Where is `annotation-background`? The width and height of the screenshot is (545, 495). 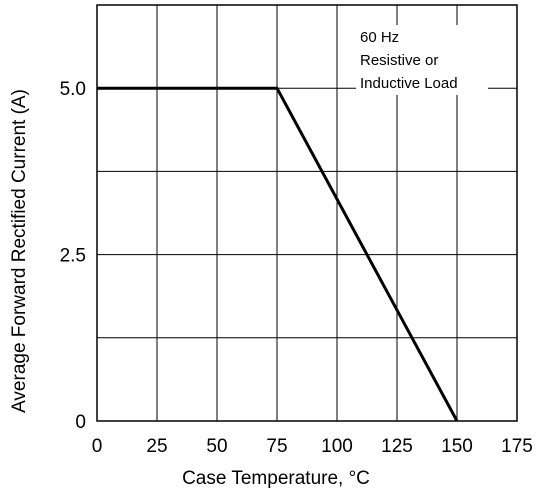 annotation-background is located at coordinates (422, 60).